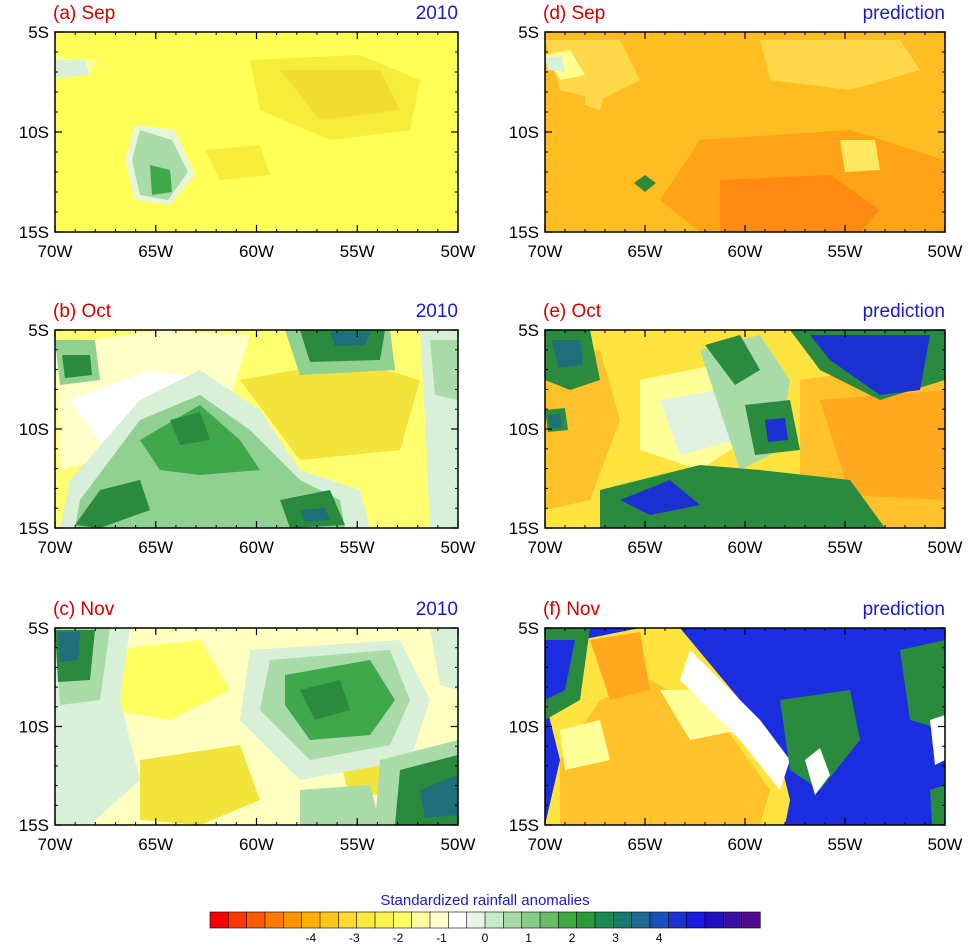  Describe the element at coordinates (574, 13) in the screenshot. I see `panel-title: (d) Sep` at that location.